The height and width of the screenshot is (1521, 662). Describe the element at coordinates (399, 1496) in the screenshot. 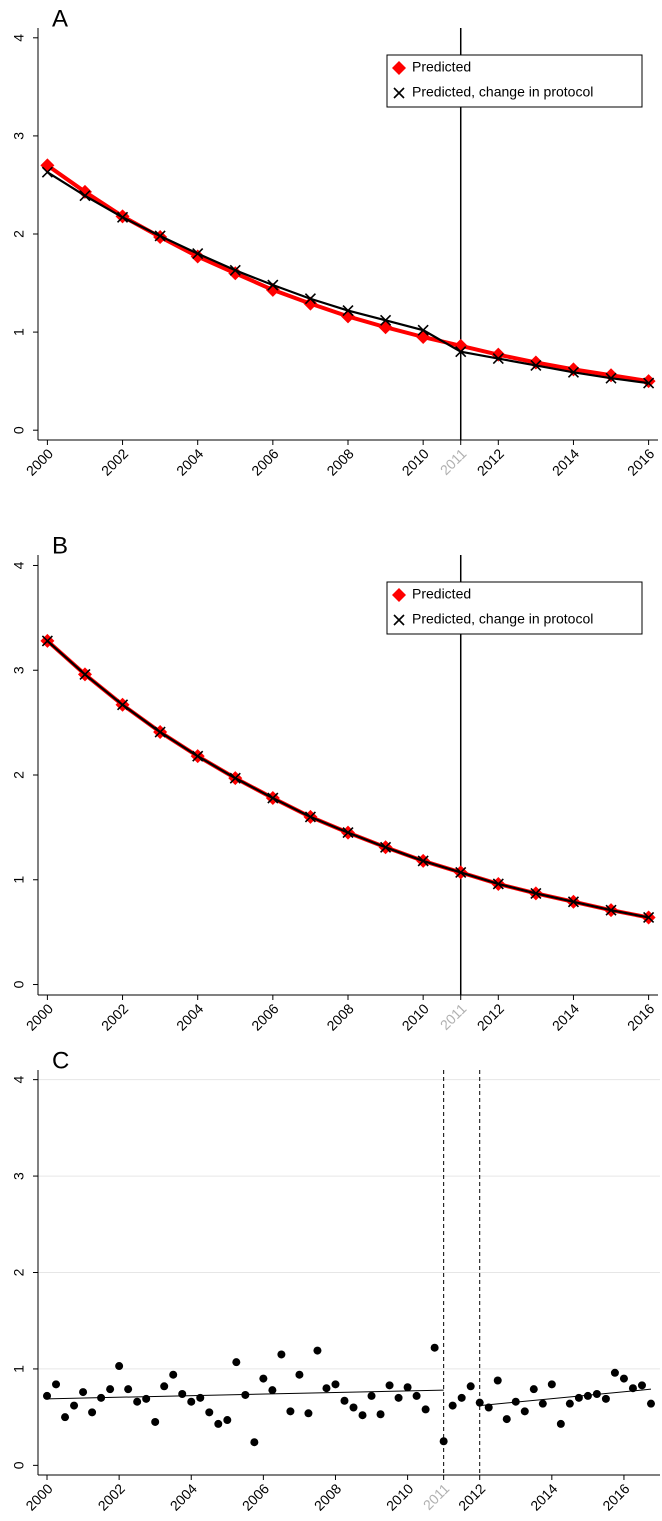

I see `x-tick-label: 2010` at that location.